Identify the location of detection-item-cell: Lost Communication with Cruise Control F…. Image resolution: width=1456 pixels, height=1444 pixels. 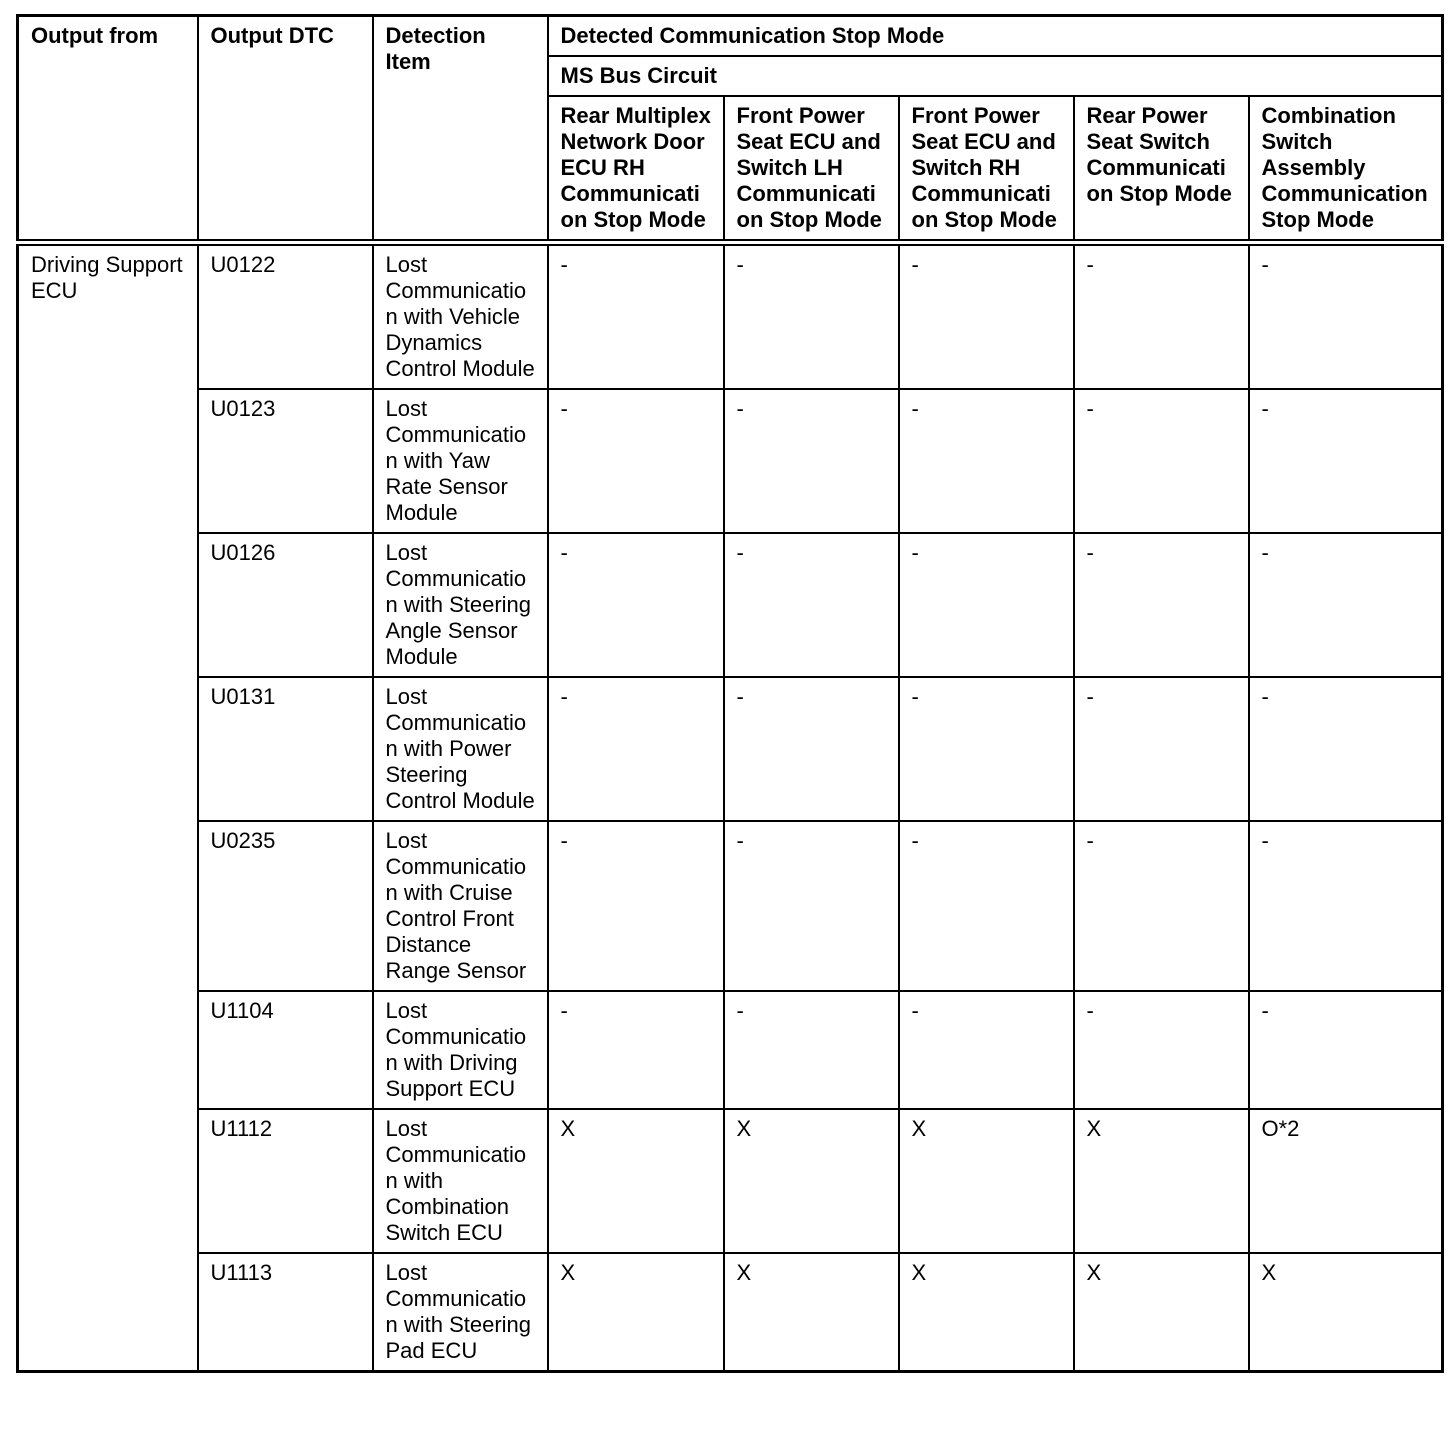
(460, 906).